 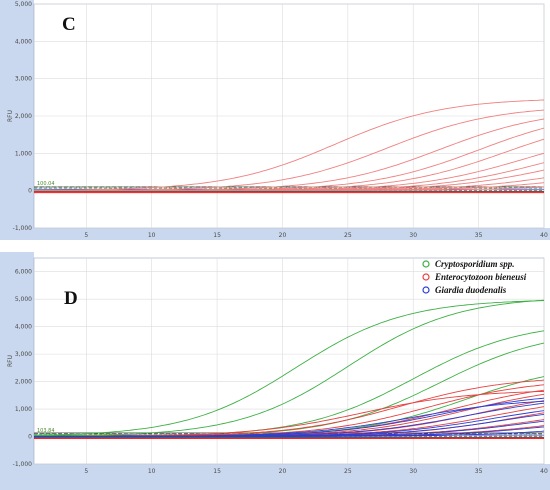 I want to click on panel-letter: D, so click(x=71, y=298).